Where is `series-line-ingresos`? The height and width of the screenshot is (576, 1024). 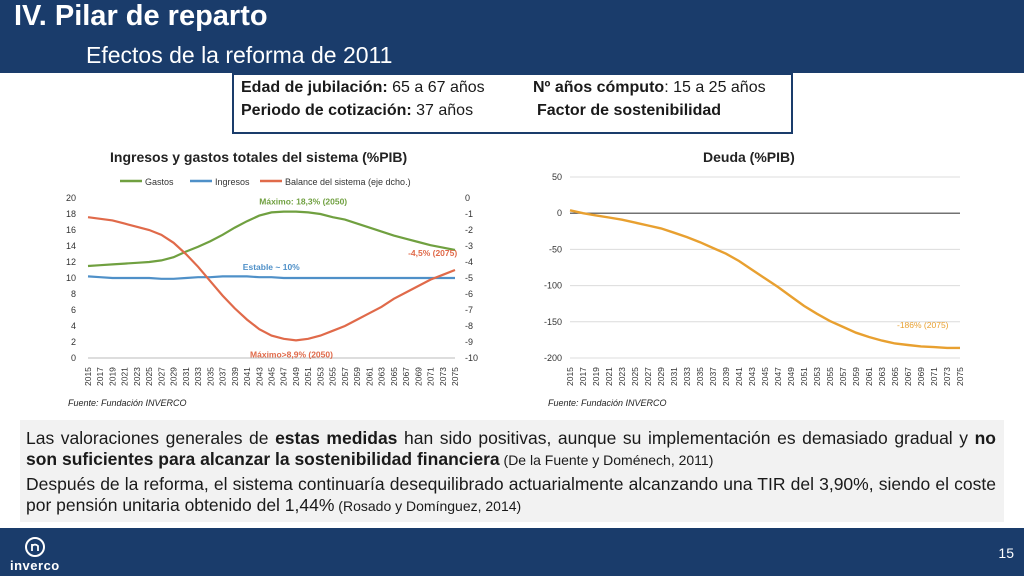
series-line-ingresos is located at coordinates (271, 277).